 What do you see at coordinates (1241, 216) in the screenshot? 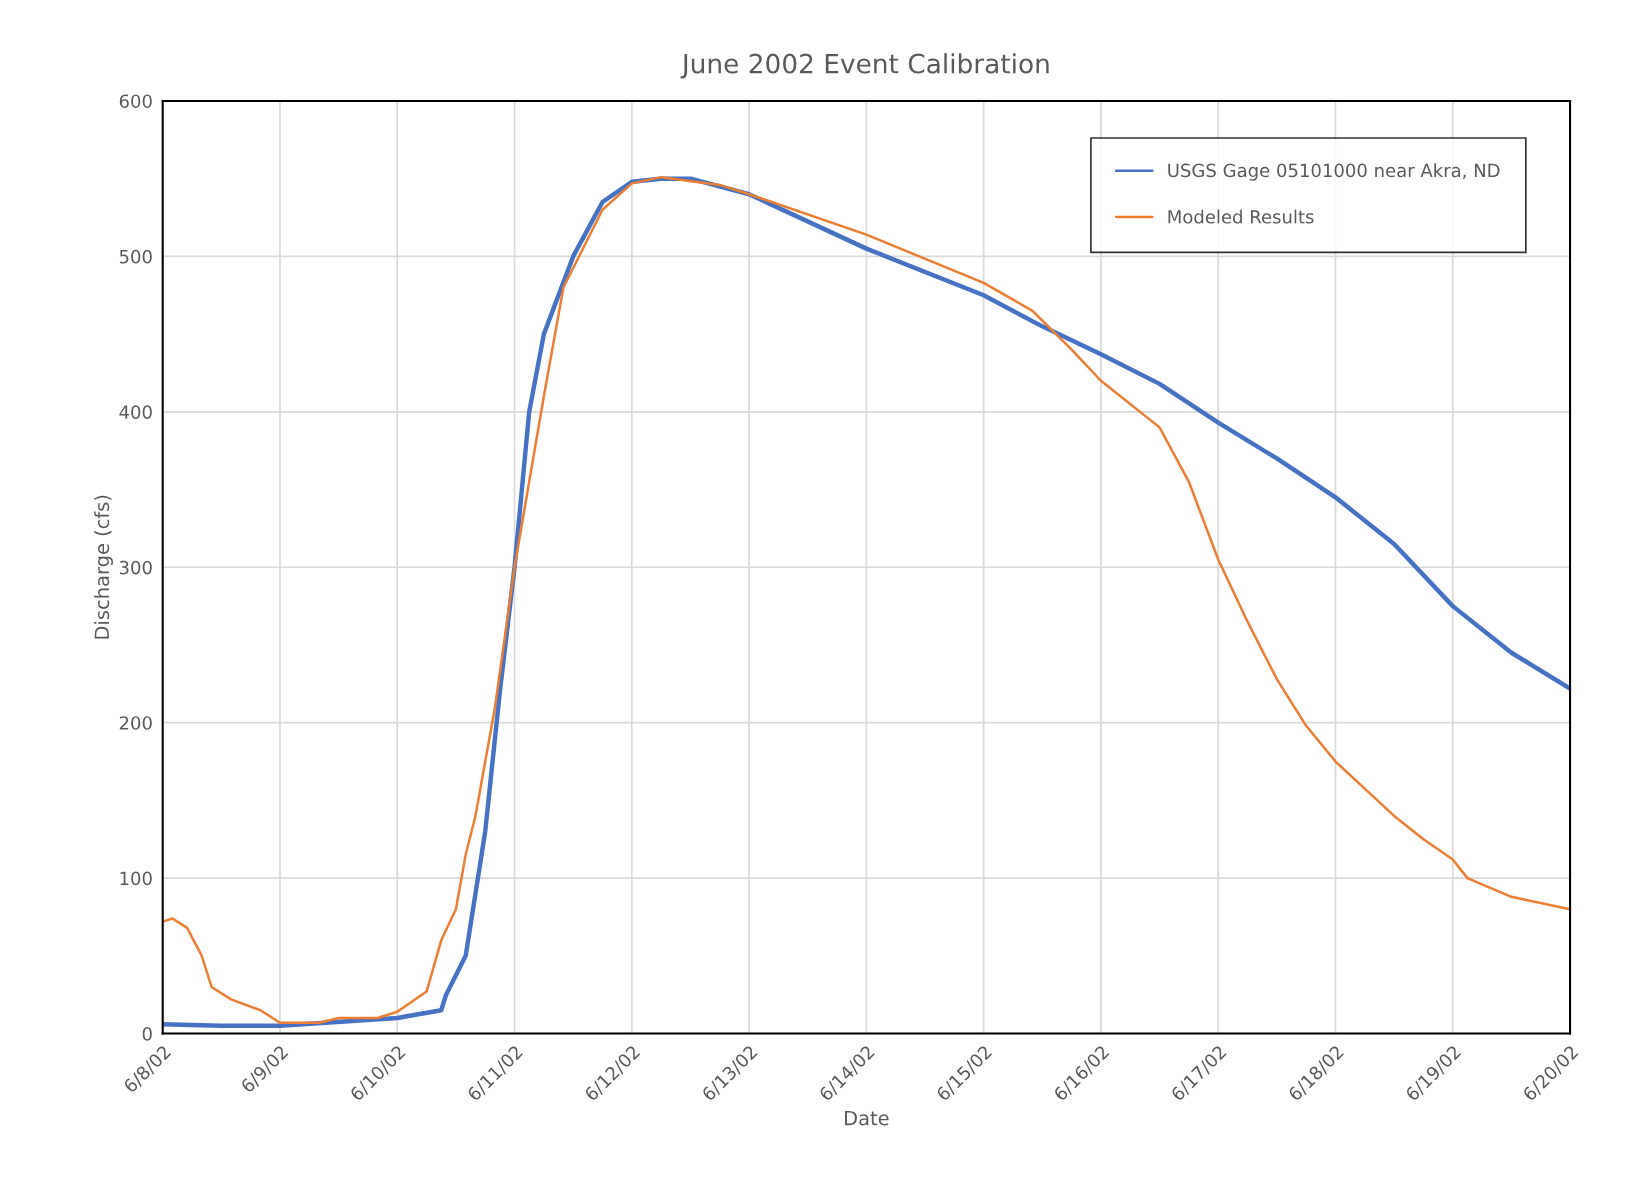
I see `legend-label: Modeled Results` at bounding box center [1241, 216].